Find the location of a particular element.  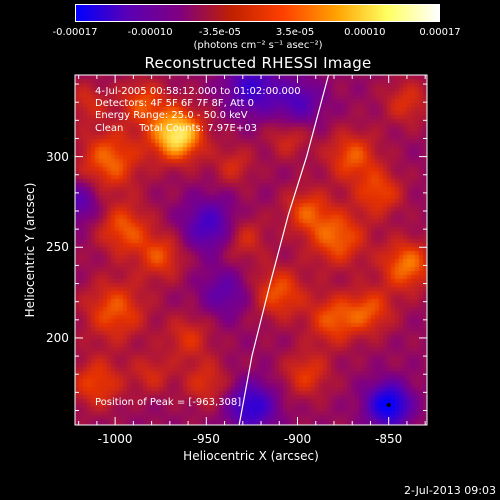

footer-date: 2-Jul-2013 09:03 is located at coordinates (449, 490).